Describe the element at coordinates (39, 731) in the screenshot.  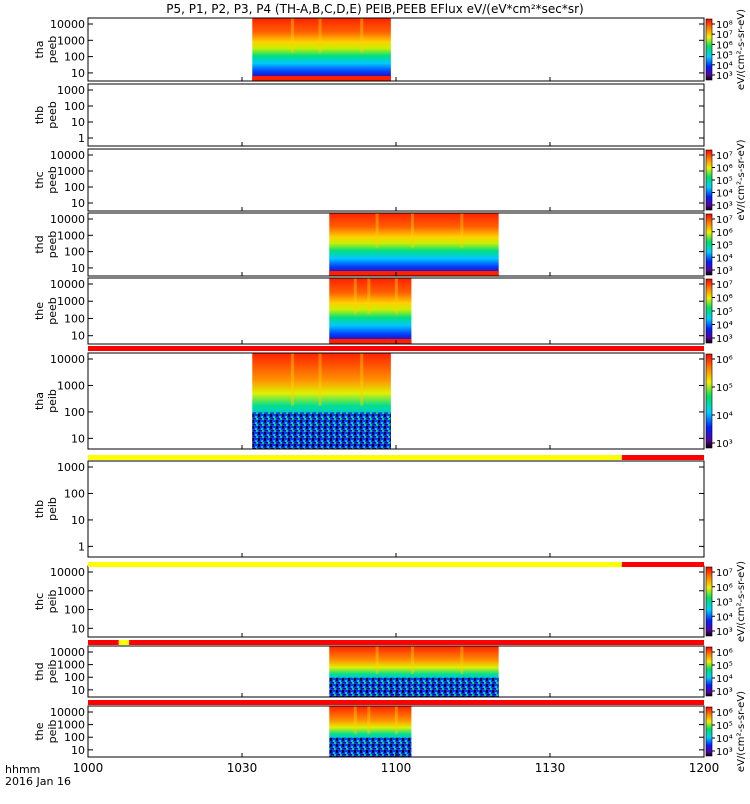
I see `panel-probe-label: the` at that location.